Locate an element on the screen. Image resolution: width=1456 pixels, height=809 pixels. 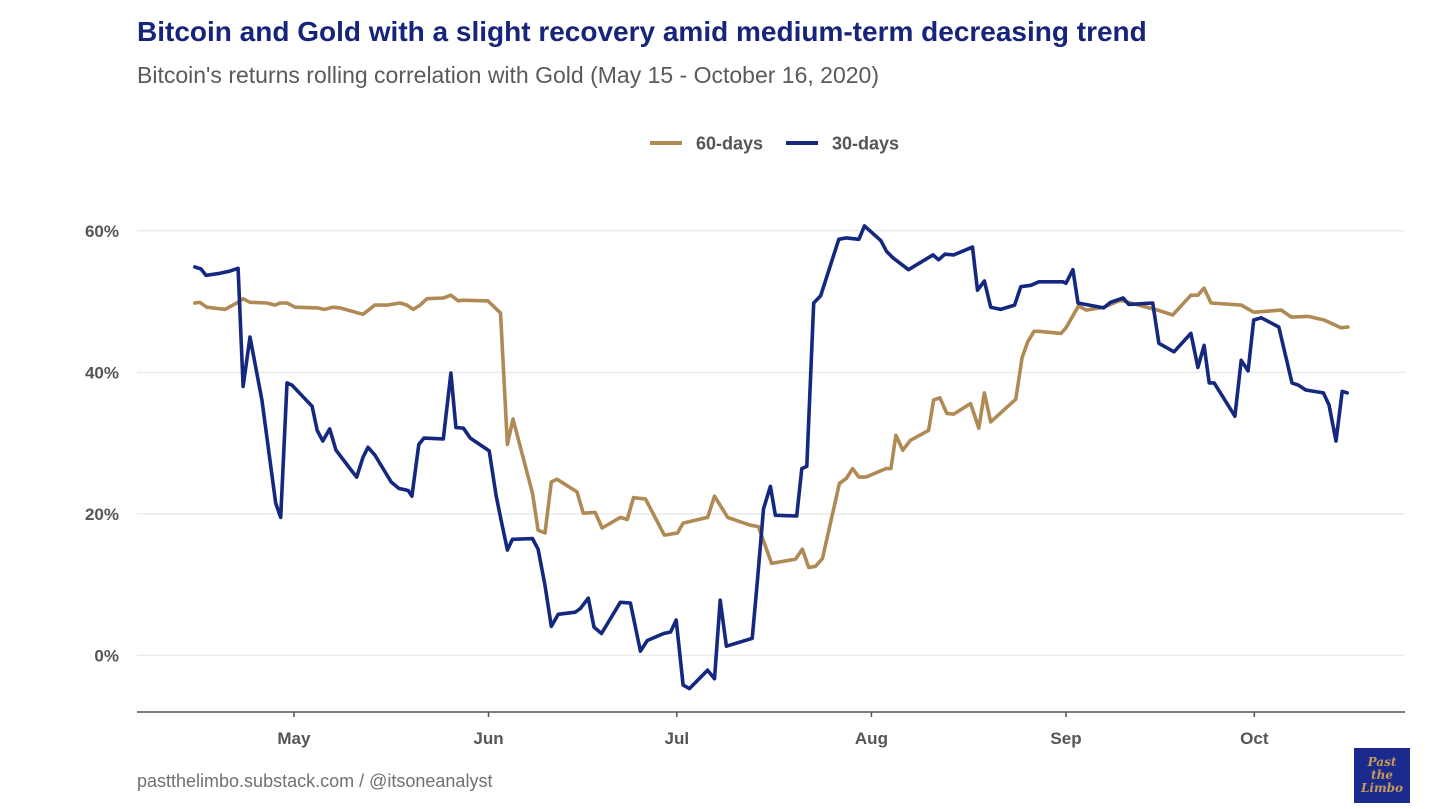
x-tick-label: Jun is located at coordinates (488, 738).